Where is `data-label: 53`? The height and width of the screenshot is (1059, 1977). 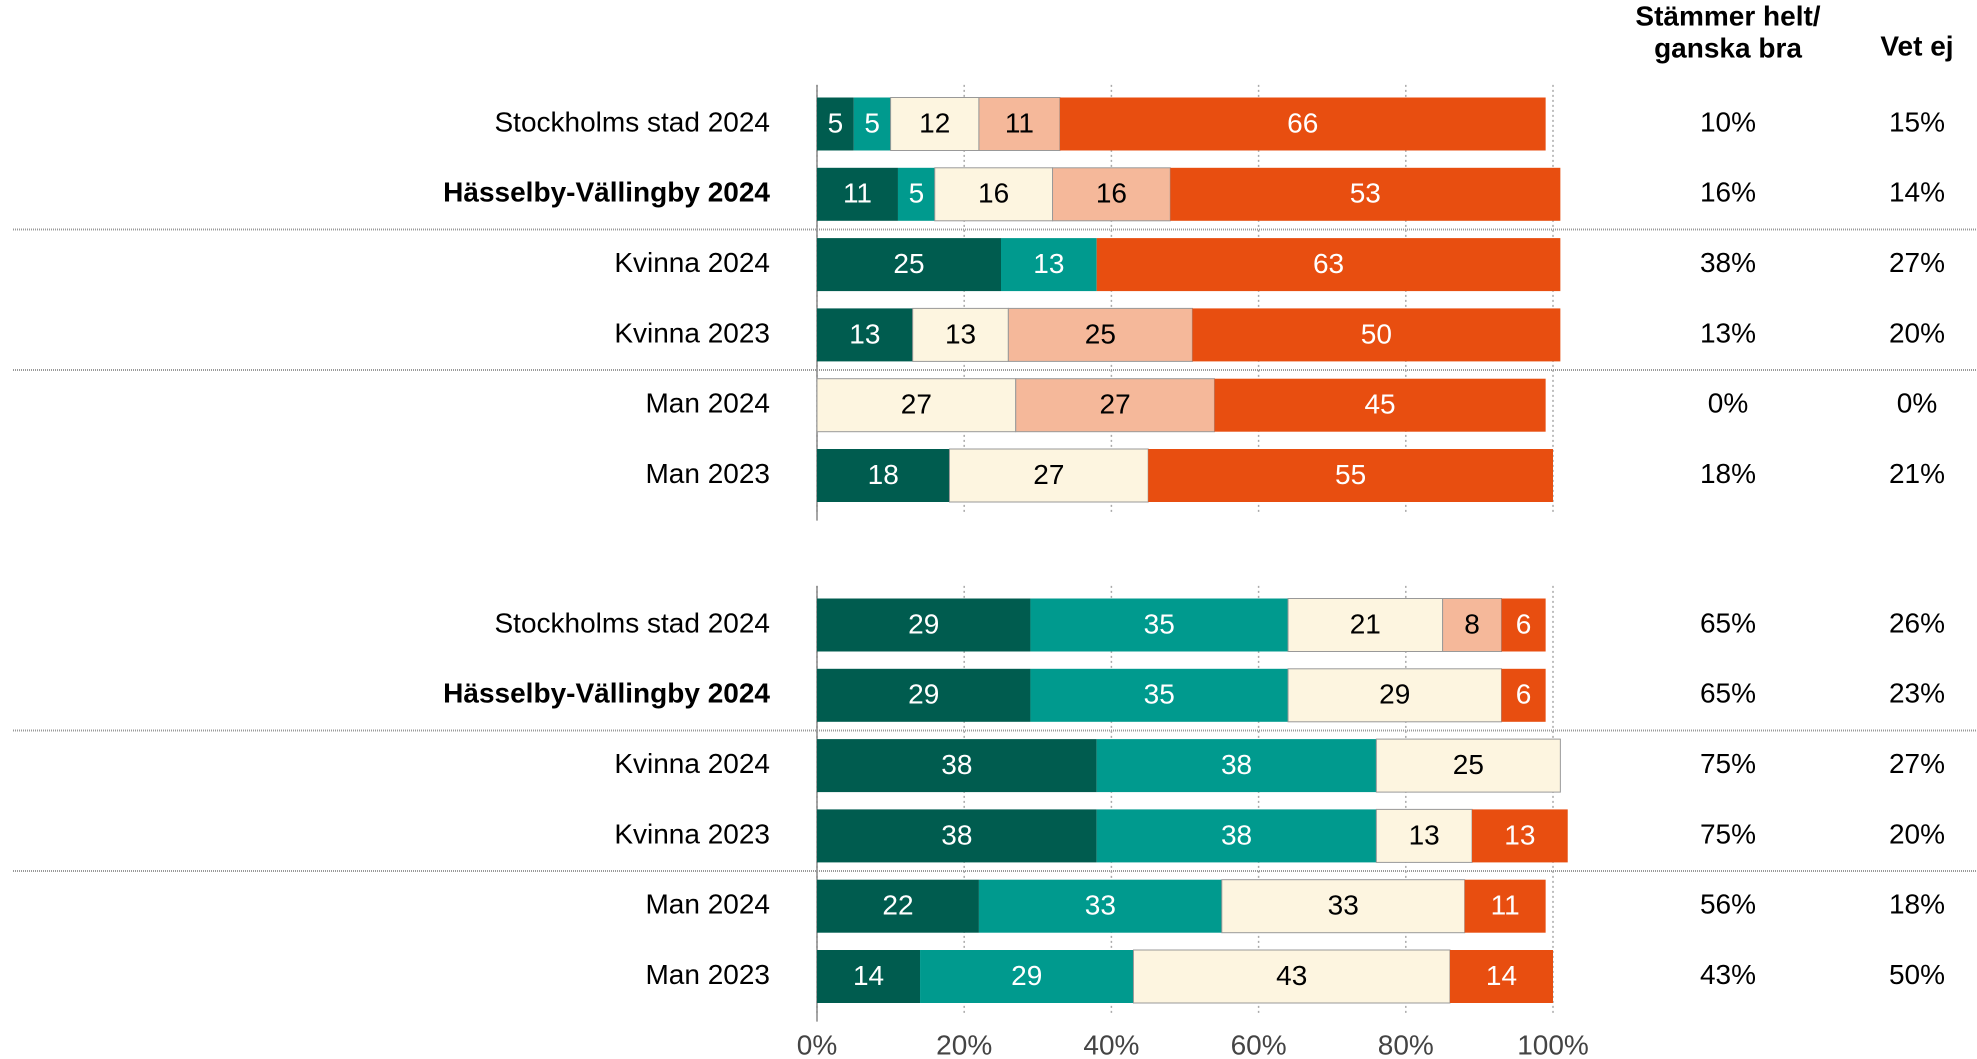 data-label: 53 is located at coordinates (1365, 193).